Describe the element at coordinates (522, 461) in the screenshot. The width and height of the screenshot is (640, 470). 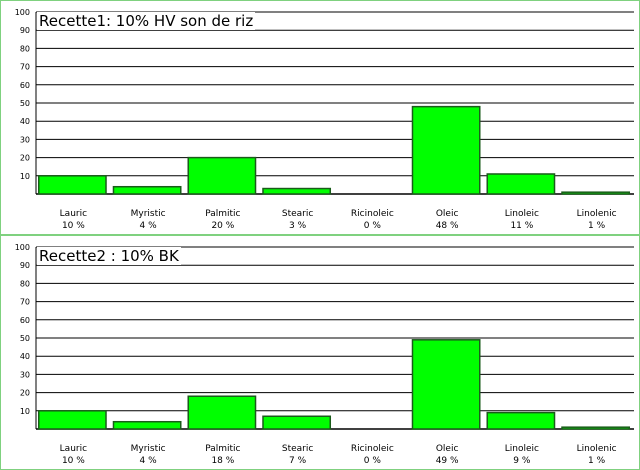
I see `value-label: 9 %` at that location.